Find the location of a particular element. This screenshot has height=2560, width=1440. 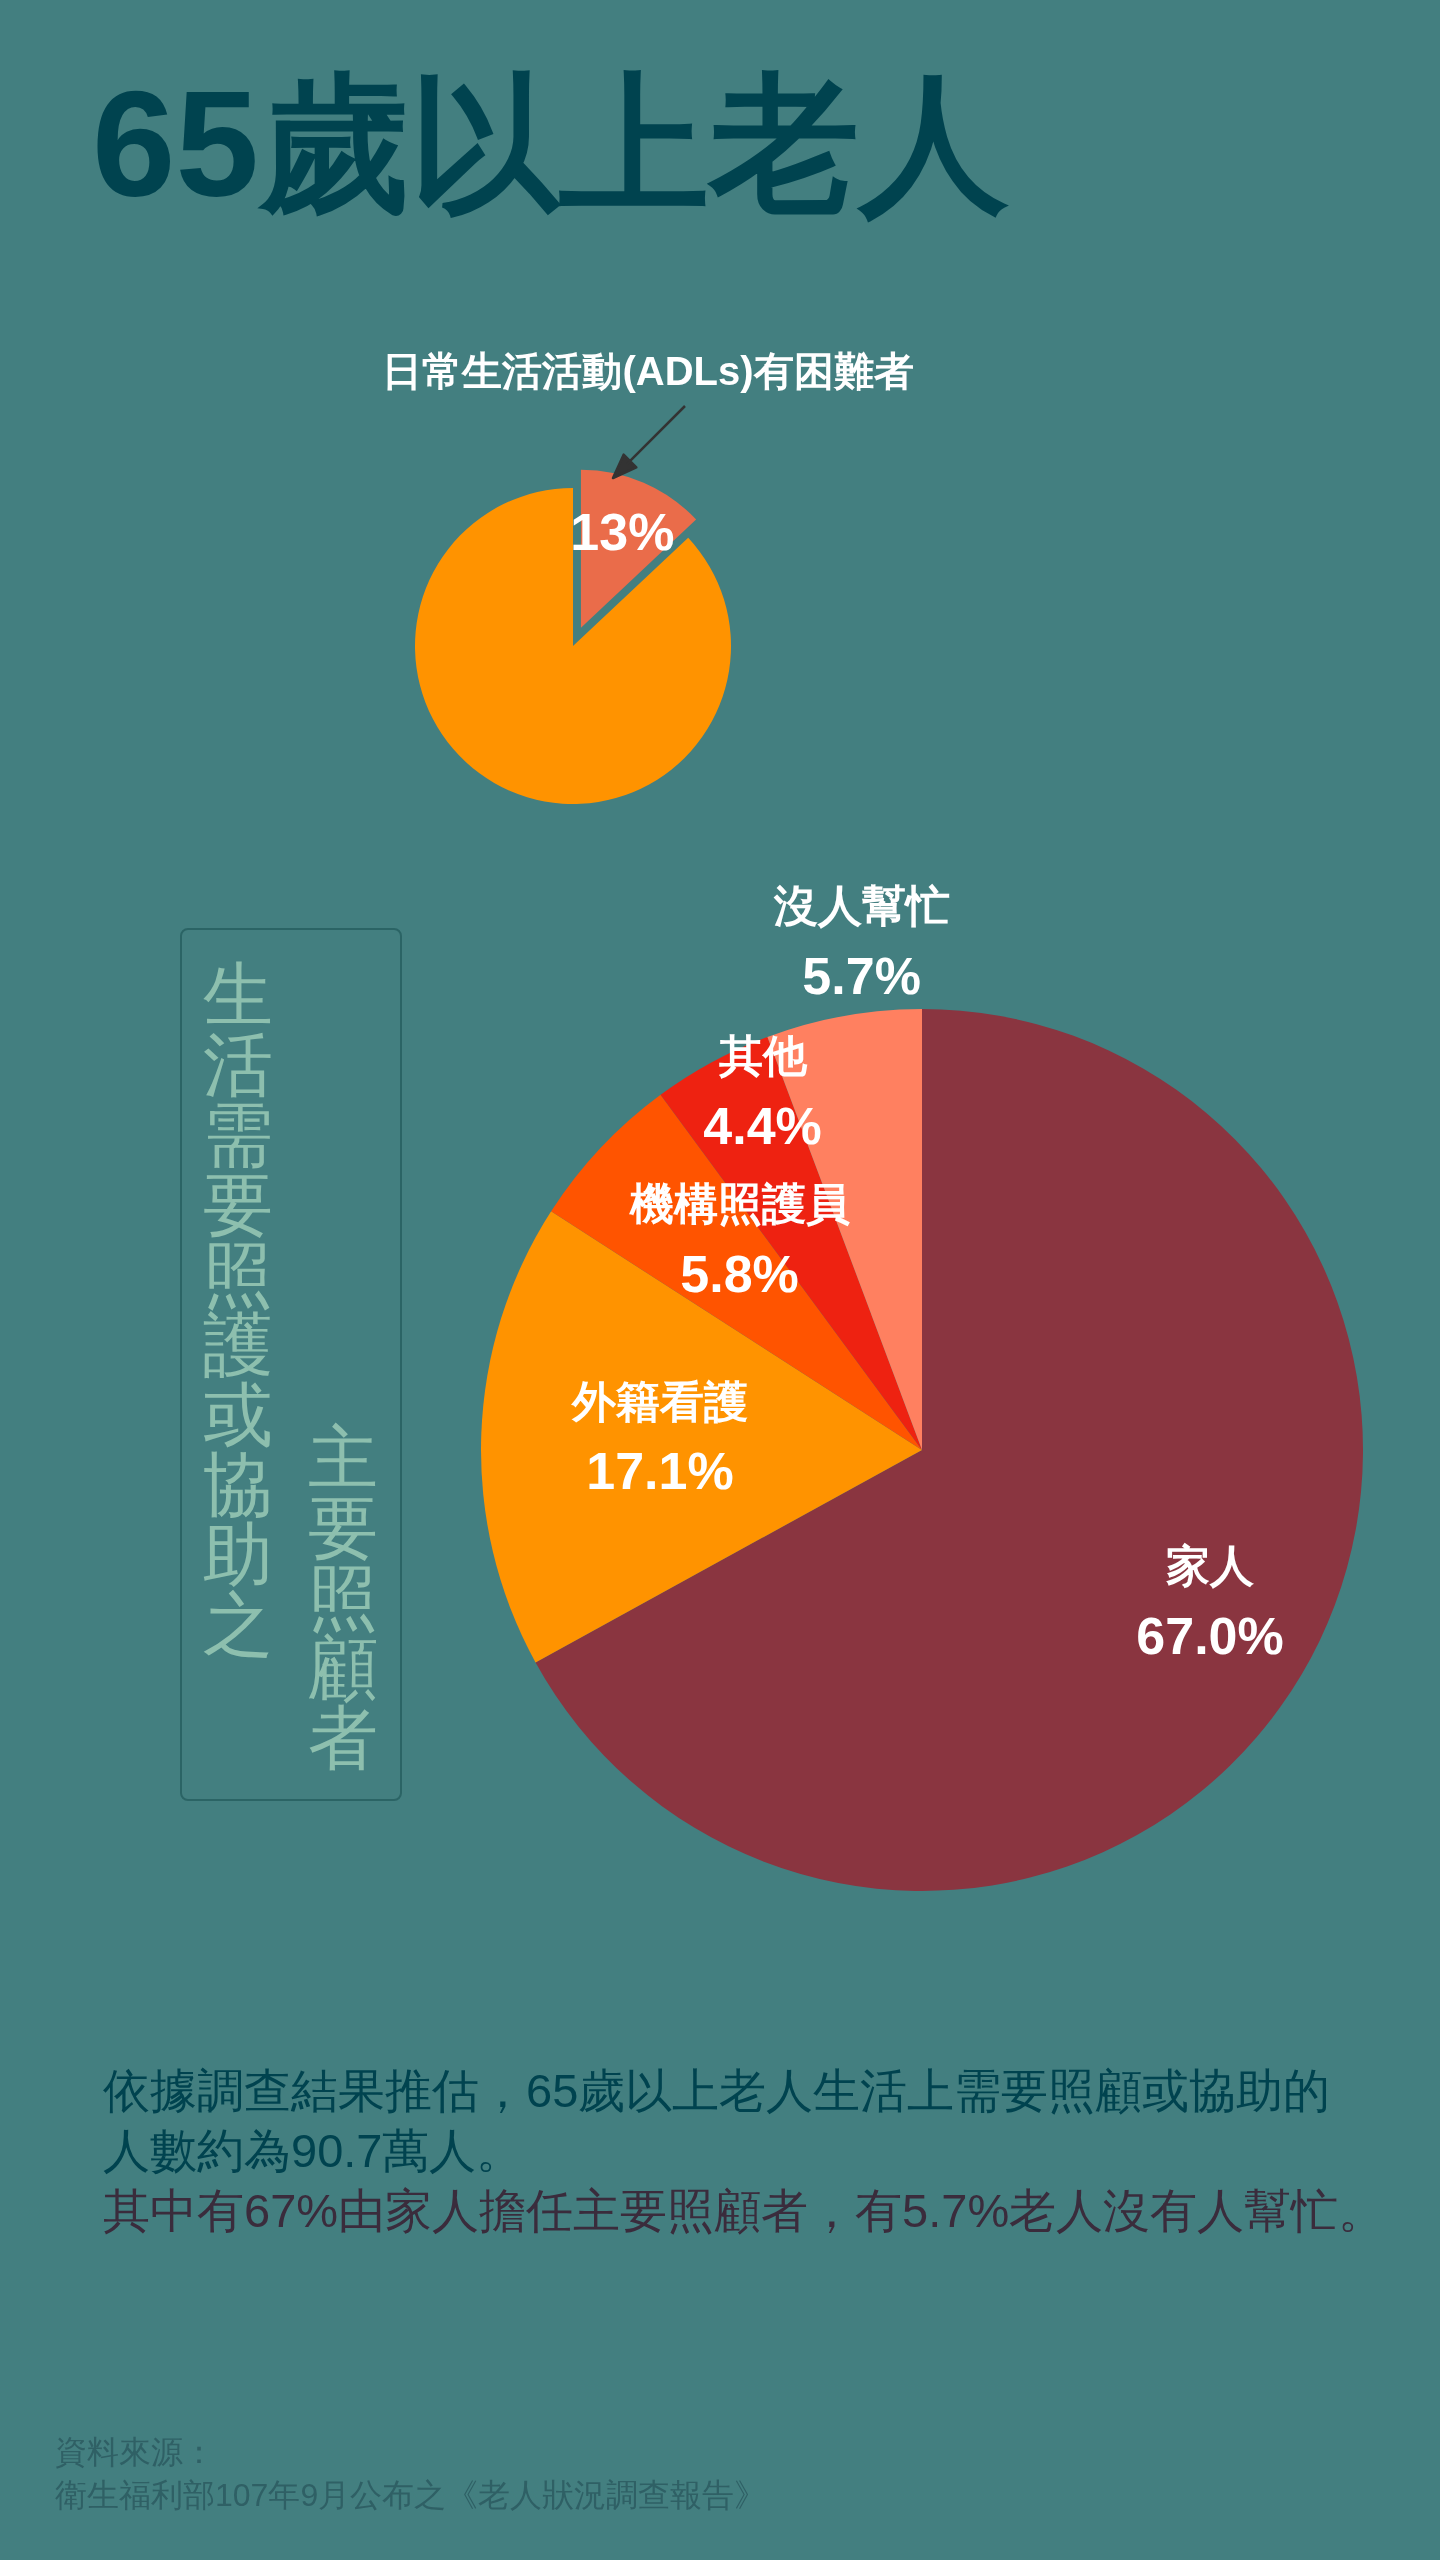

slice-label: 家人 is located at coordinates (1210, 1566).